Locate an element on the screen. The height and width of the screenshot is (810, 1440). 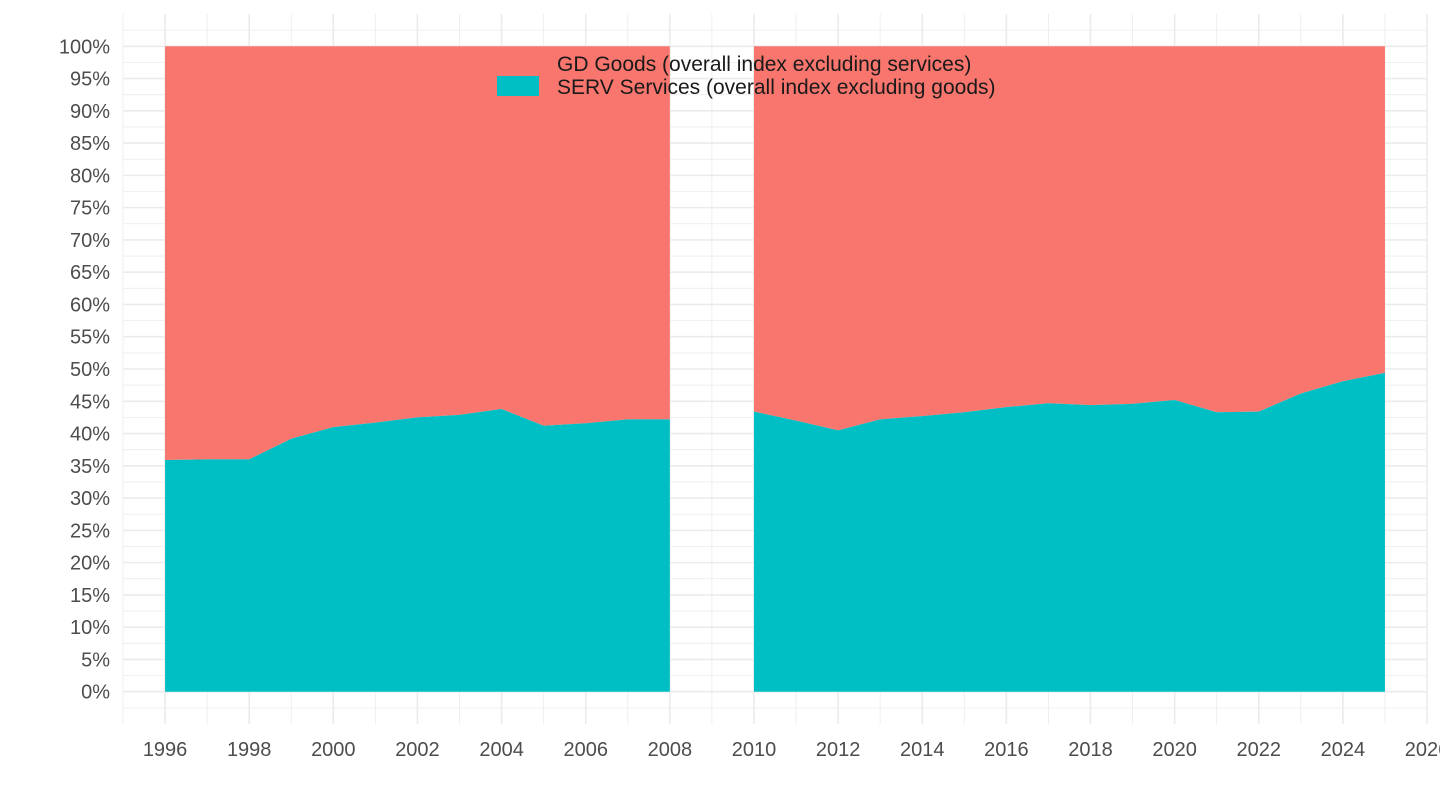
y-tick-label: 50% is located at coordinates (90, 370).